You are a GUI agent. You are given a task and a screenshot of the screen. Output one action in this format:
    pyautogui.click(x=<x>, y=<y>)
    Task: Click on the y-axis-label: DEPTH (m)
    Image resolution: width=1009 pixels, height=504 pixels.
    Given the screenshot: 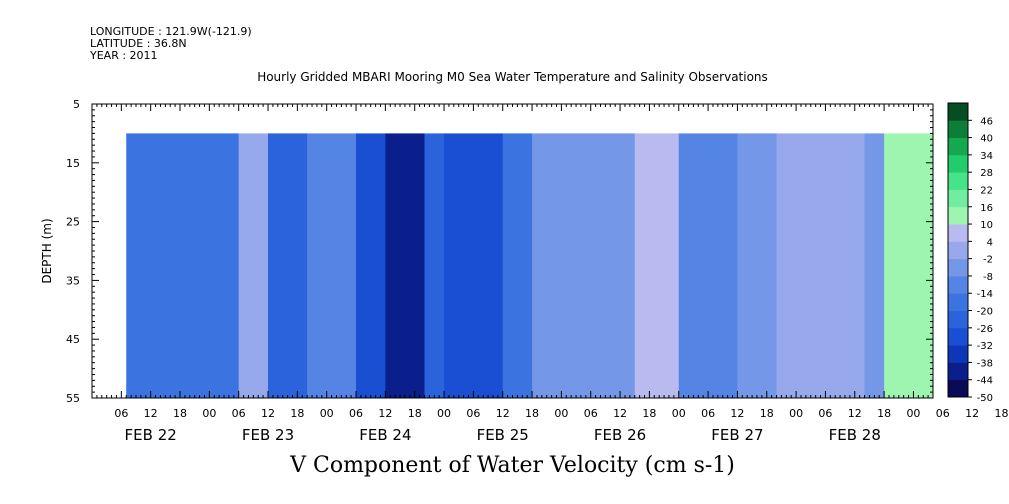 What is the action you would take?
    pyautogui.click(x=47, y=250)
    